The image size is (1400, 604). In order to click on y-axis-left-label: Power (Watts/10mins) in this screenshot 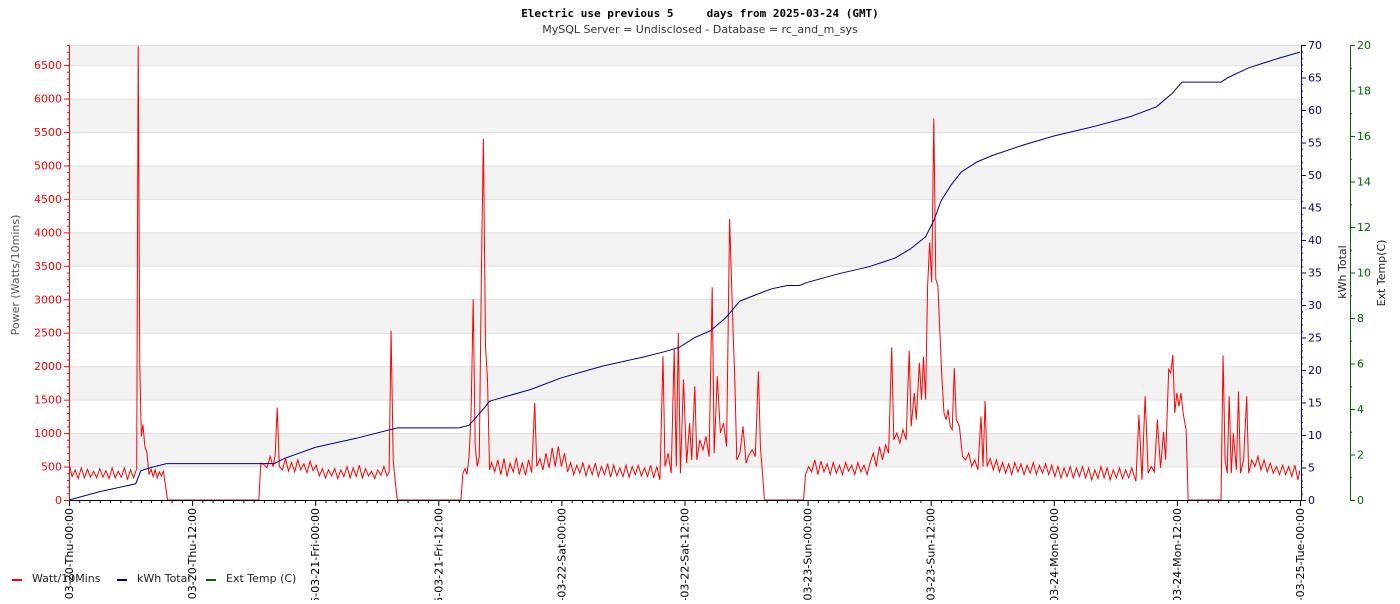, I will do `click(15, 275)`.